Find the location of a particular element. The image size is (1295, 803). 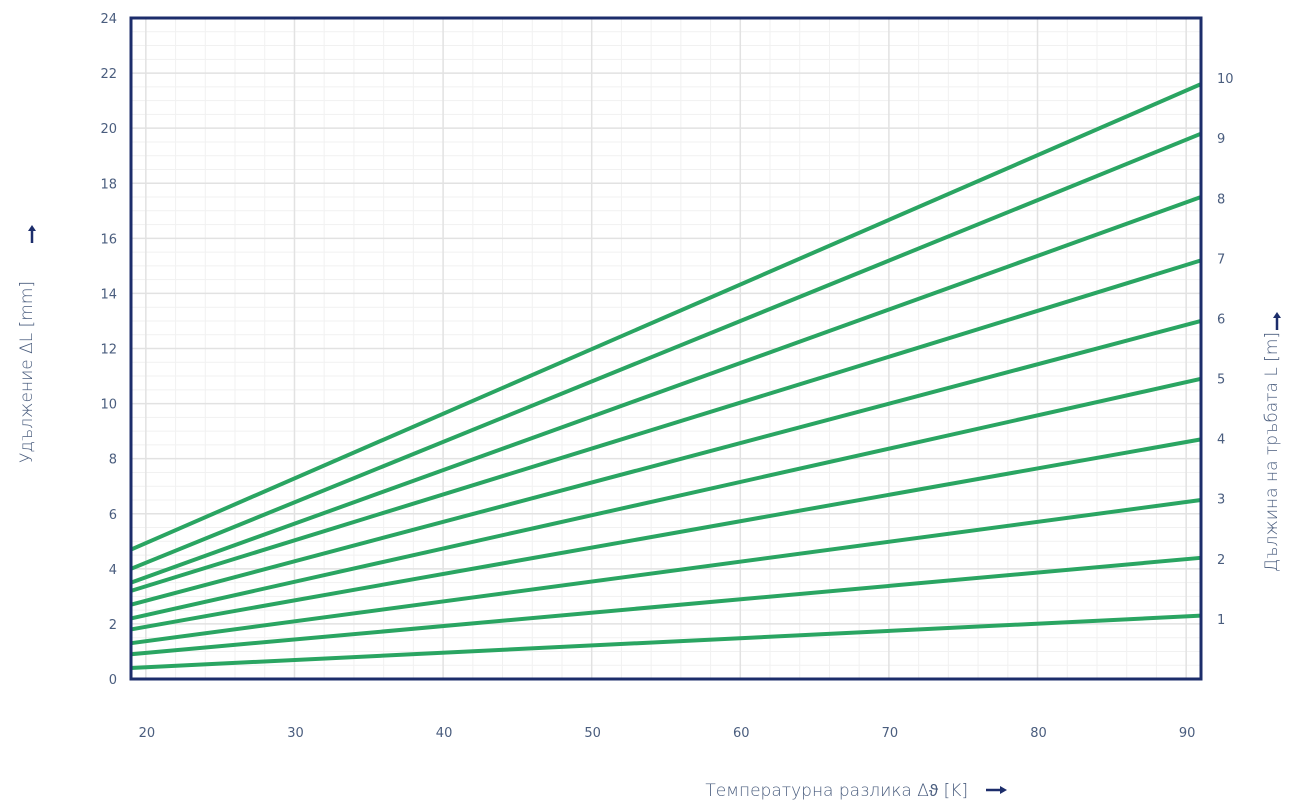

y-tick-label: 6 is located at coordinates (113, 515).